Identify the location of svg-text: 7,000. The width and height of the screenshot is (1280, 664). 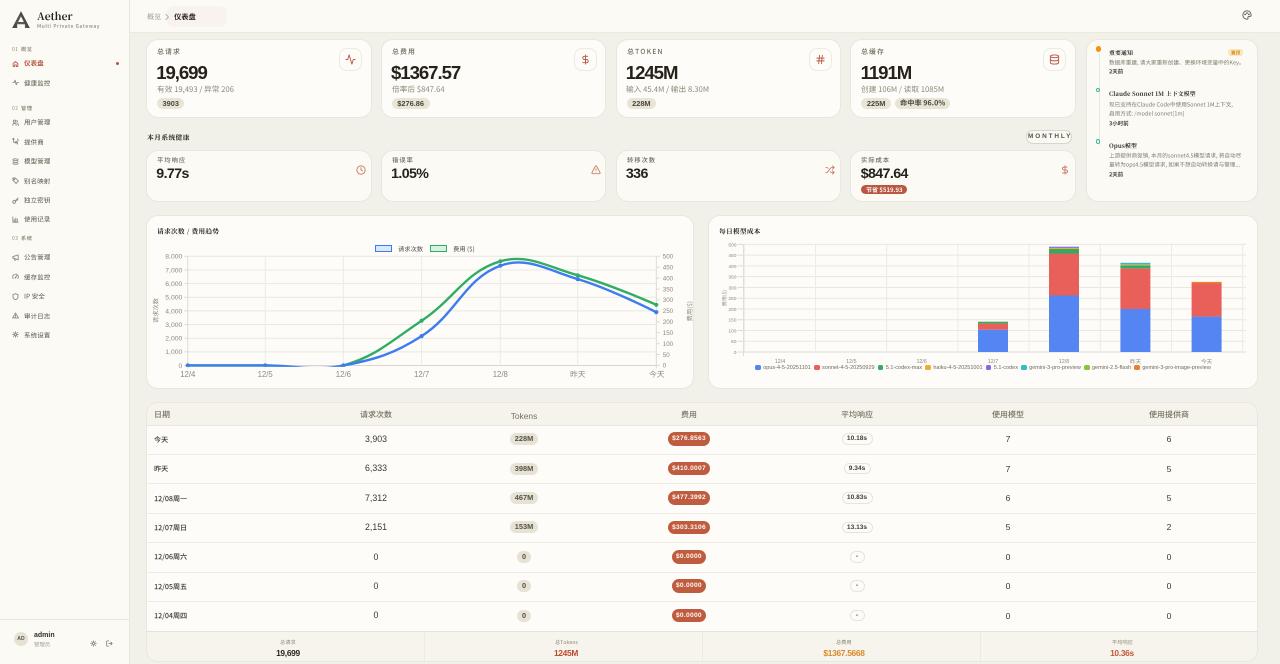
(173, 270).